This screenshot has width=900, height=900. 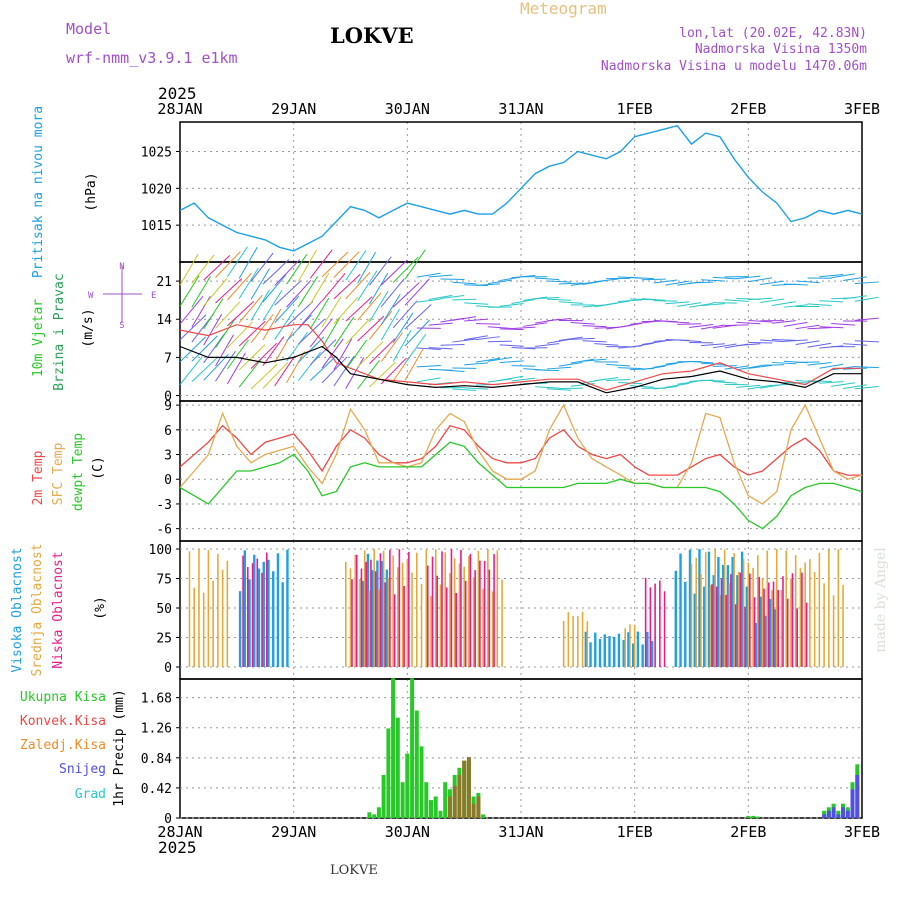 I want to click on precip-legend-total: Ukupna Kisa, so click(x=63, y=697).